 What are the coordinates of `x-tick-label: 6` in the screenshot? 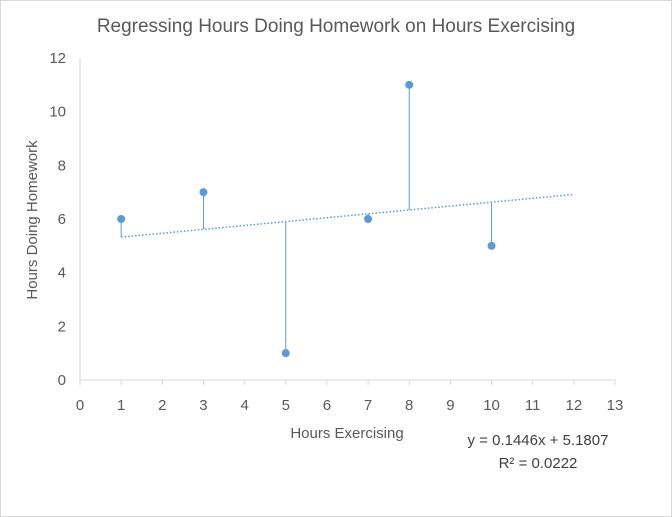 It's located at (327, 405).